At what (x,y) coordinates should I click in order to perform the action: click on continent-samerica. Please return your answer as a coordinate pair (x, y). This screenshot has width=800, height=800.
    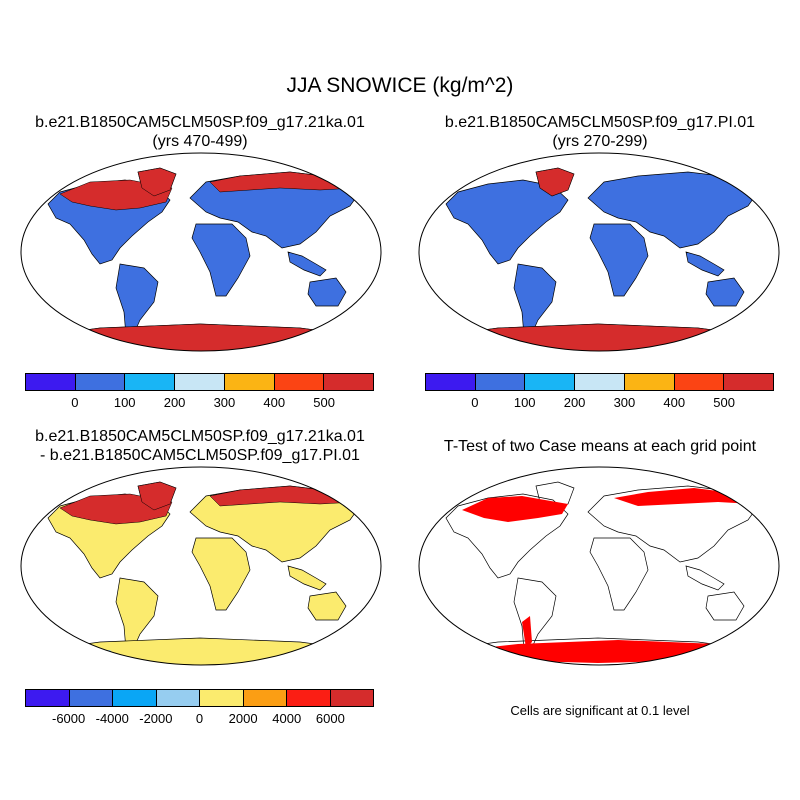
    Looking at the image, I should click on (535, 615).